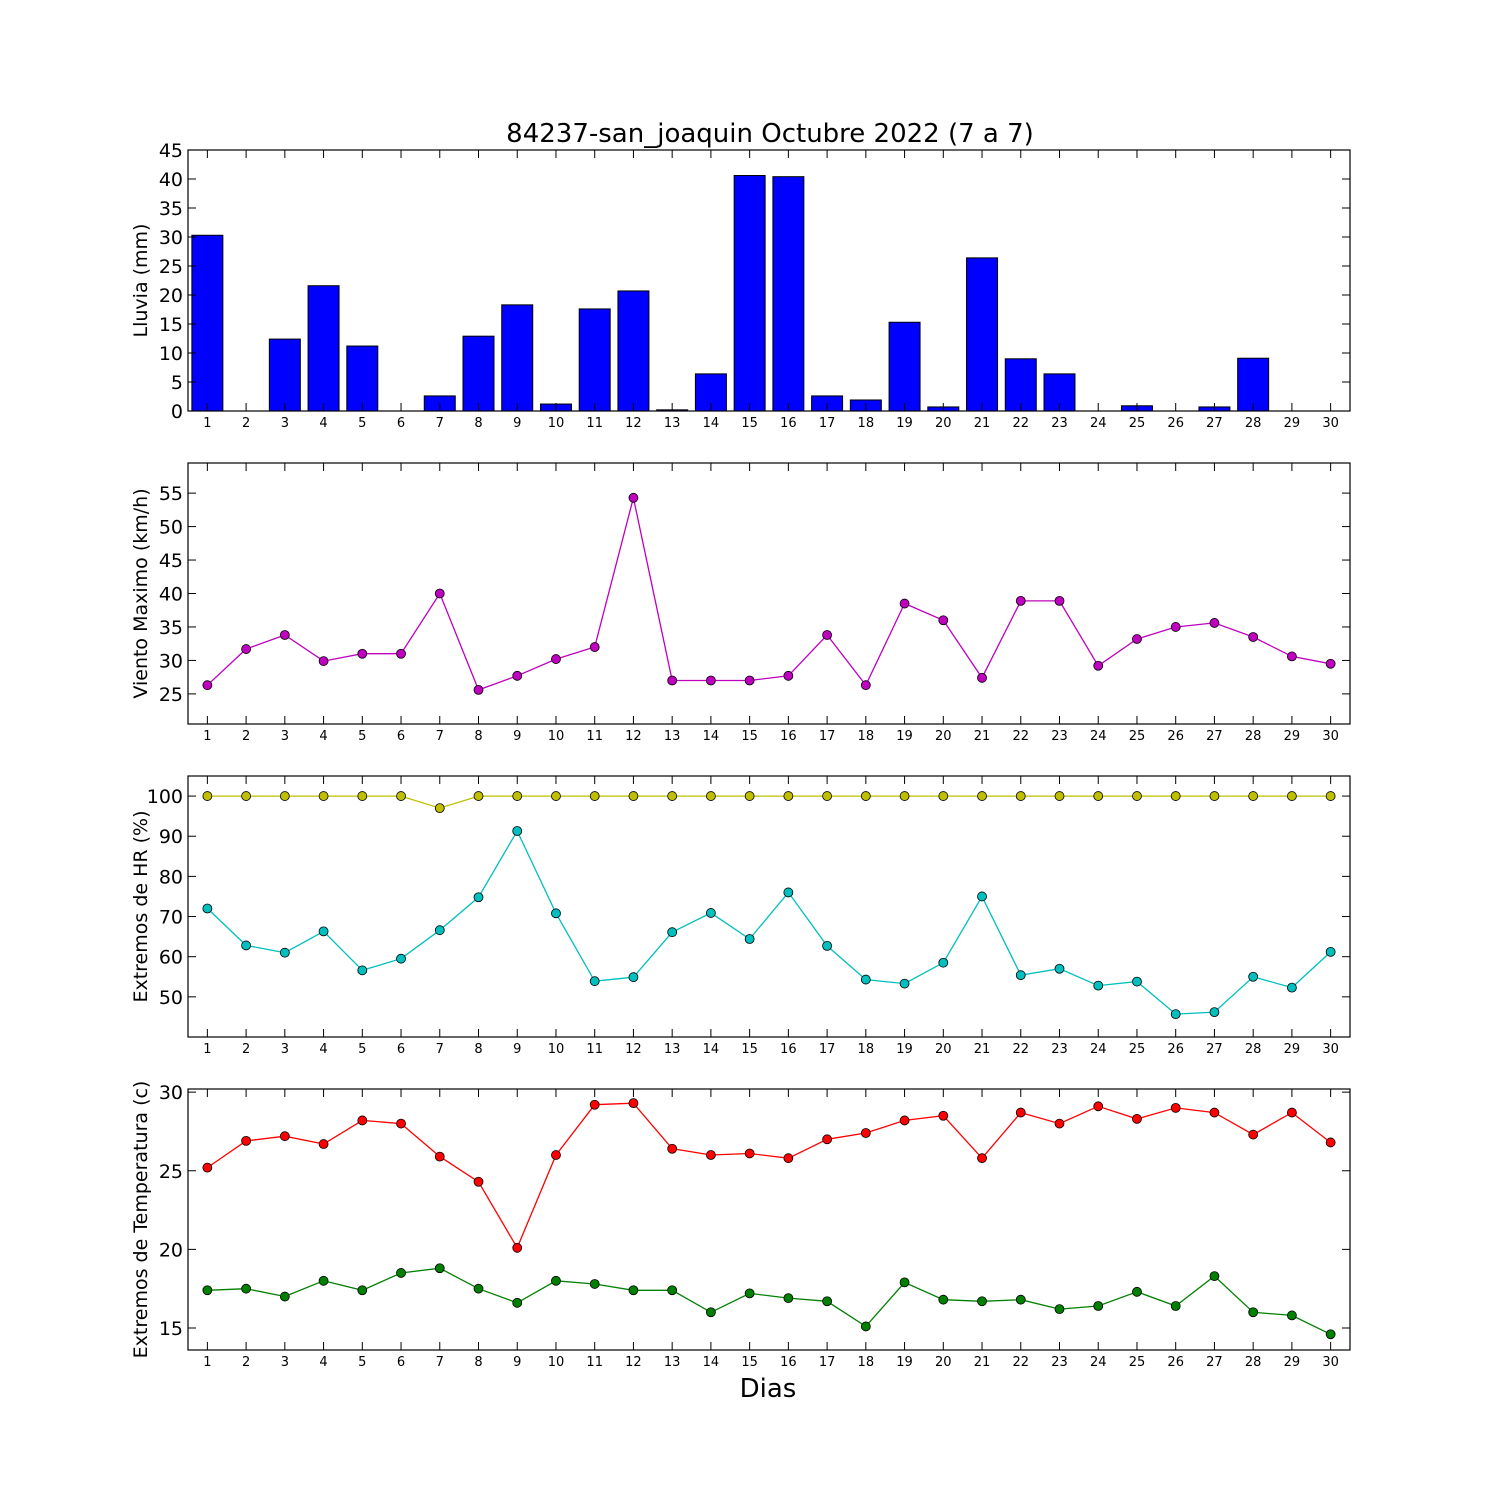 The height and width of the screenshot is (1500, 1500). What do you see at coordinates (633, 736) in the screenshot?
I see `x-tick-label: 12` at bounding box center [633, 736].